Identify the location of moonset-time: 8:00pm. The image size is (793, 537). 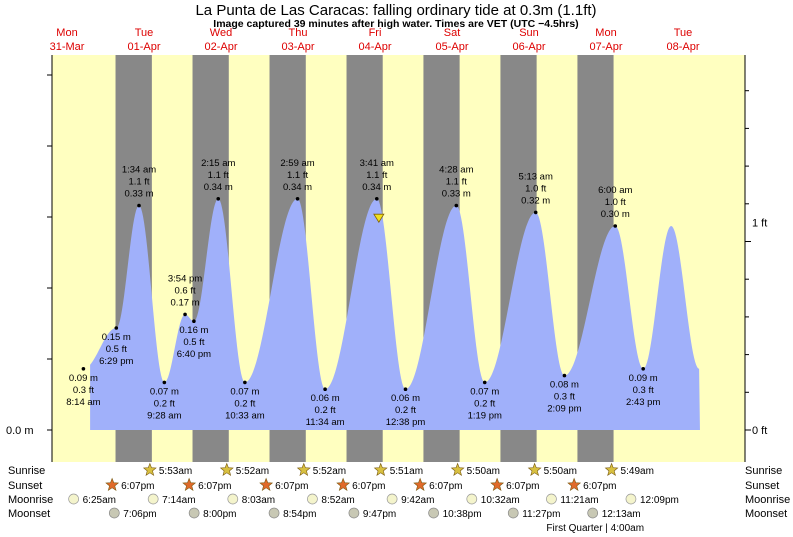
(219, 514).